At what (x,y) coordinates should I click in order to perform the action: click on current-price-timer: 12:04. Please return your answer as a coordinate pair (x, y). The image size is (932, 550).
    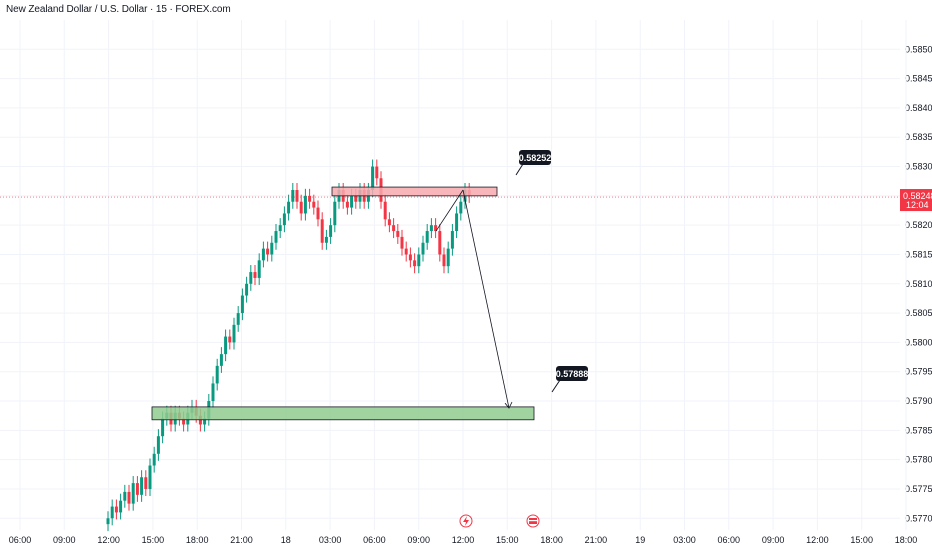
    Looking at the image, I should click on (917, 205).